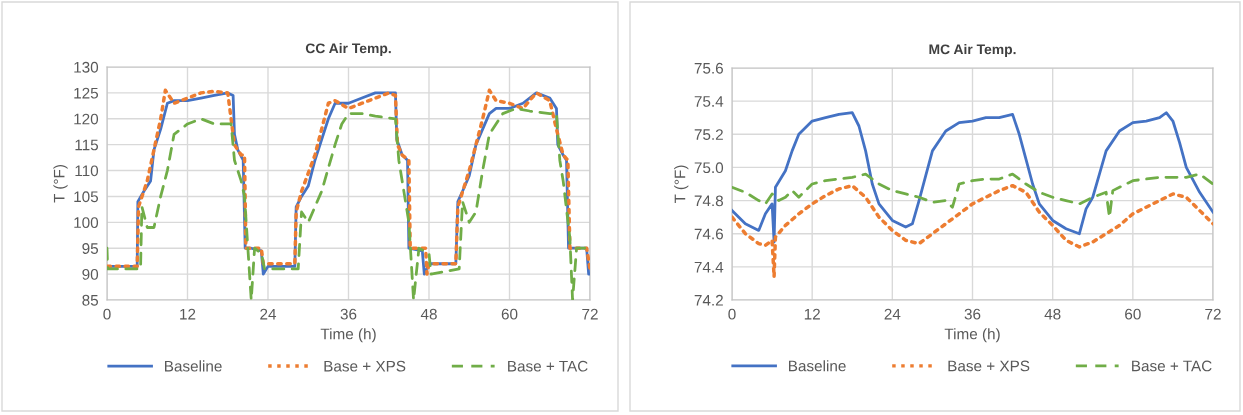 The width and height of the screenshot is (1243, 415). I want to click on y-tick-label: 90, so click(90, 274).